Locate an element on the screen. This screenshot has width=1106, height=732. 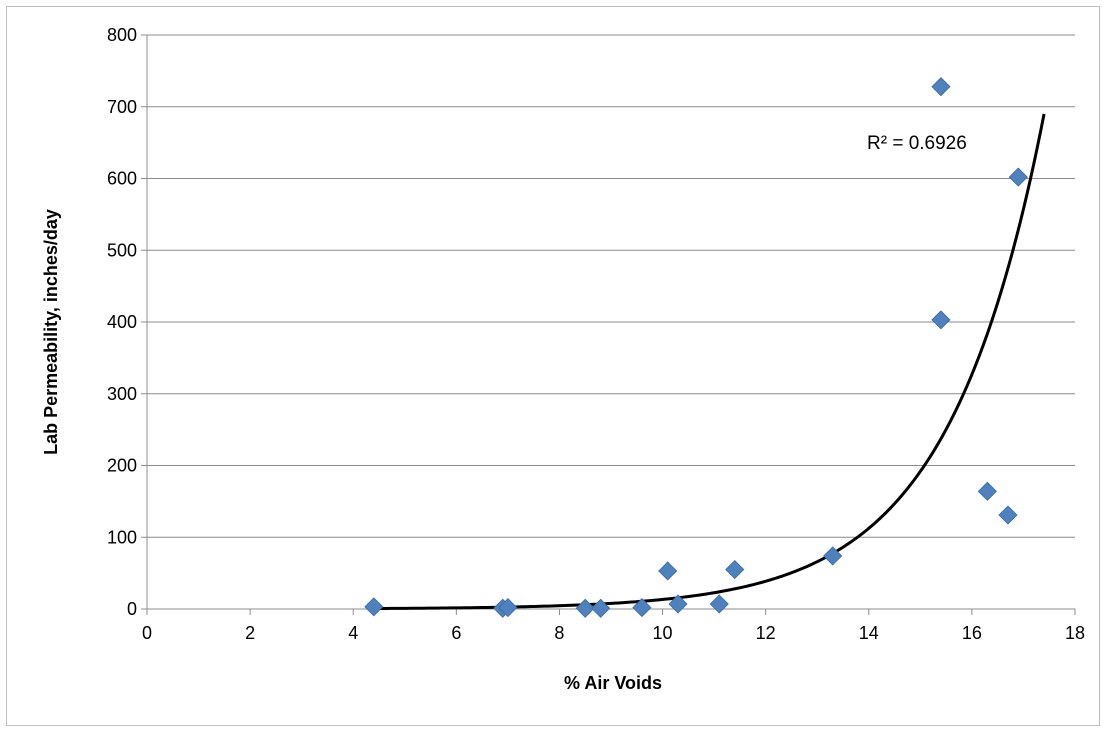
y-tick-label: 500 is located at coordinates (122, 250).